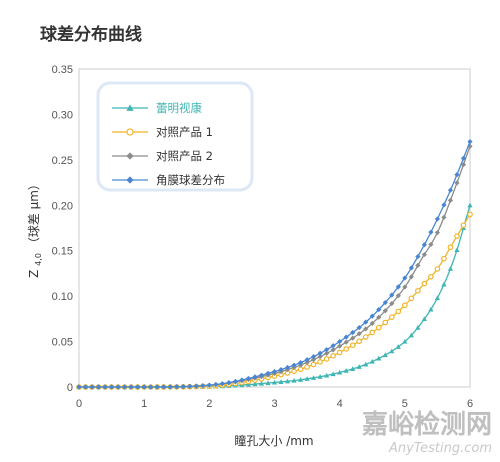 The height and width of the screenshot is (462, 500). Describe the element at coordinates (62, 229) in the screenshot. I see `y-axis-ticks: 0 0.05 0.10 0.15 0.20 0.25 0.30 0.35` at that location.